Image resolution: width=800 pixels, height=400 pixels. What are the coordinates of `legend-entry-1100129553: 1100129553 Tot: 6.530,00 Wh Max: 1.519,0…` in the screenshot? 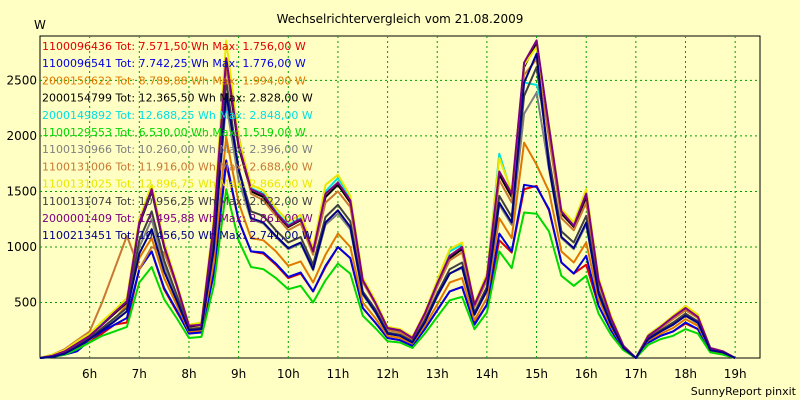 It's located at (174, 132).